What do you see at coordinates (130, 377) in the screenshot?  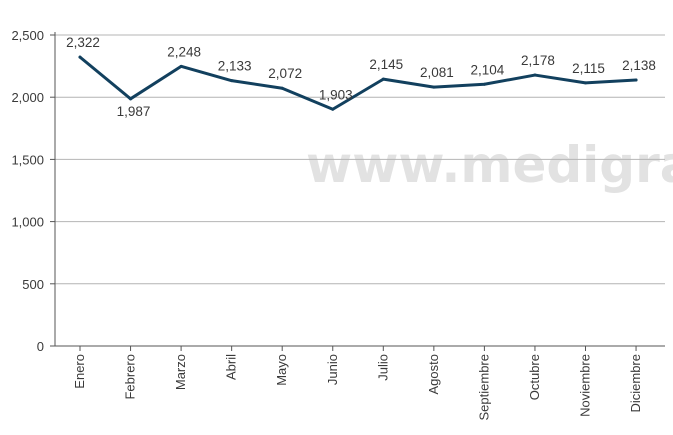 I see `x-tick-label: Febrero` at bounding box center [130, 377].